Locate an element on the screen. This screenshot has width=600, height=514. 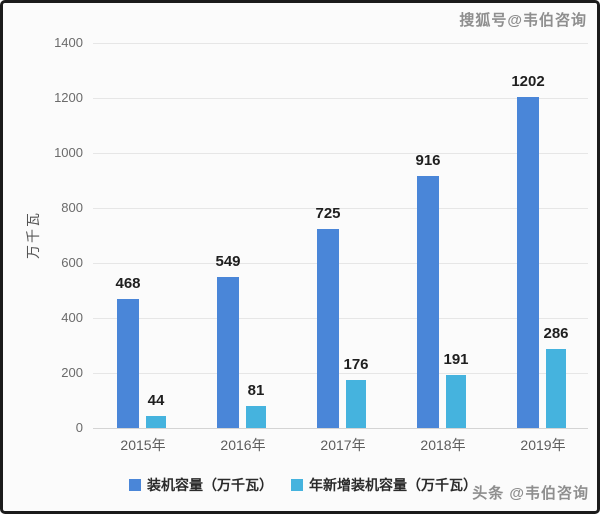
legend-swatch-installed-capacity is located at coordinates (135, 485).